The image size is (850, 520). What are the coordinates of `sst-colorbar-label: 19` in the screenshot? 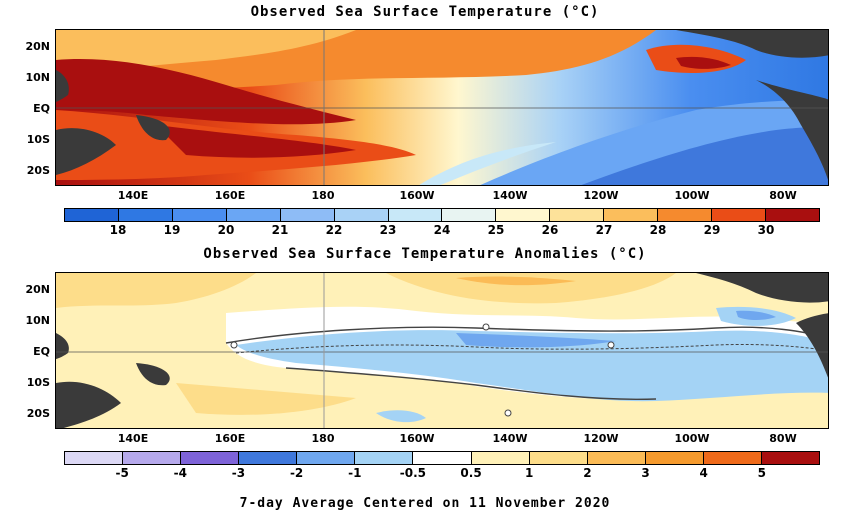 It's located at (172, 230).